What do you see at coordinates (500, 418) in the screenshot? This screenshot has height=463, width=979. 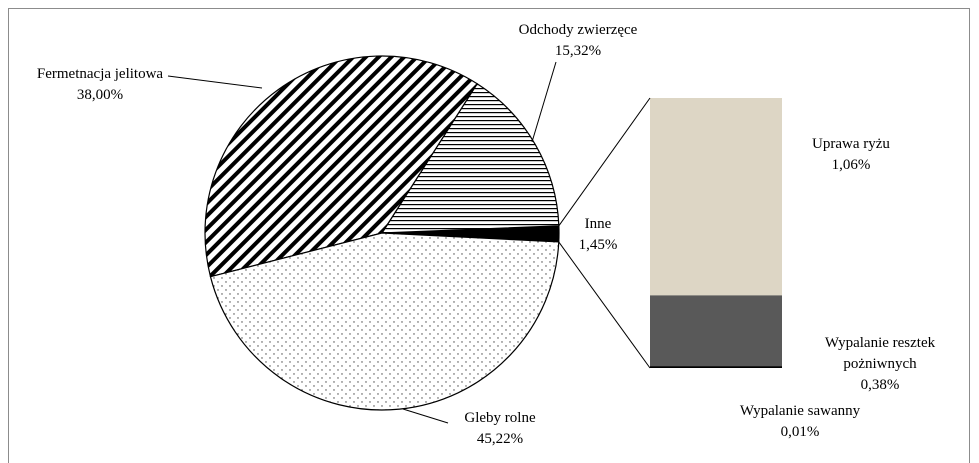 I see `slice-label-line: Gleby rolne` at bounding box center [500, 418].